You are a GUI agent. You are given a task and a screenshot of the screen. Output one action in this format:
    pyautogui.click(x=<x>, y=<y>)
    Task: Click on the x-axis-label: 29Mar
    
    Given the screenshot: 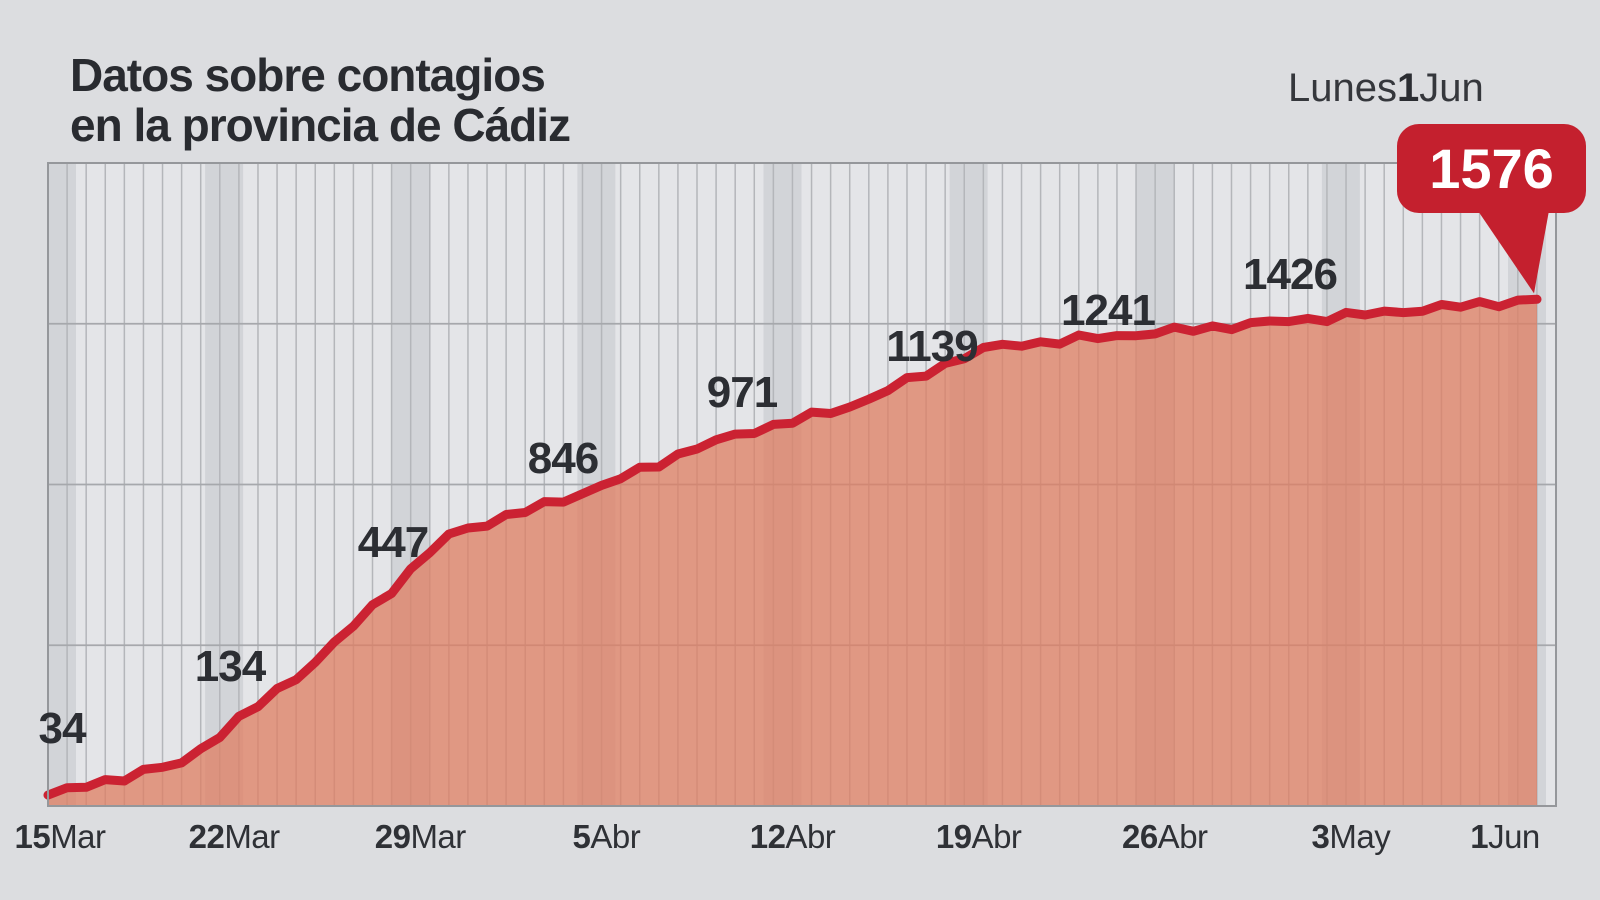 What is the action you would take?
    pyautogui.click(x=420, y=837)
    